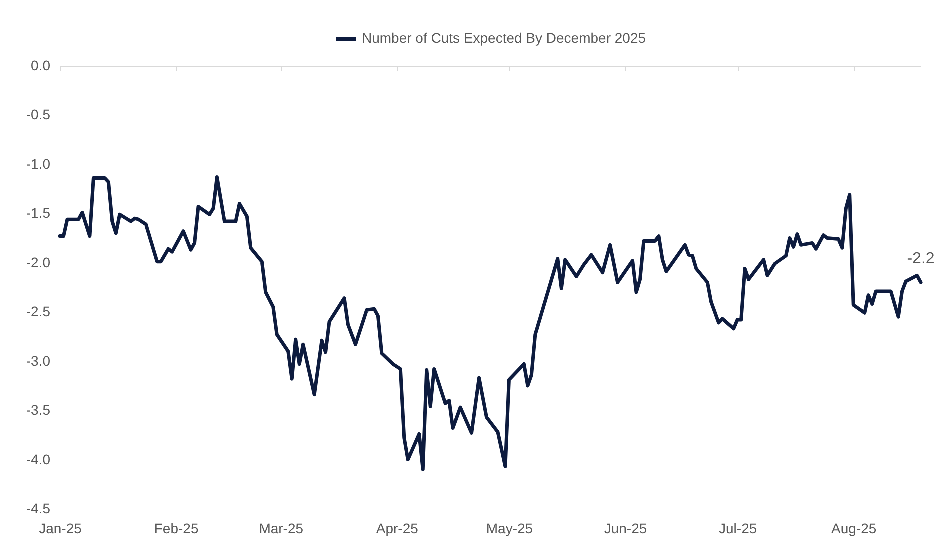 This screenshot has height=555, width=944. Describe the element at coordinates (38, 164) in the screenshot. I see `y-tick-label: -1.0` at that location.